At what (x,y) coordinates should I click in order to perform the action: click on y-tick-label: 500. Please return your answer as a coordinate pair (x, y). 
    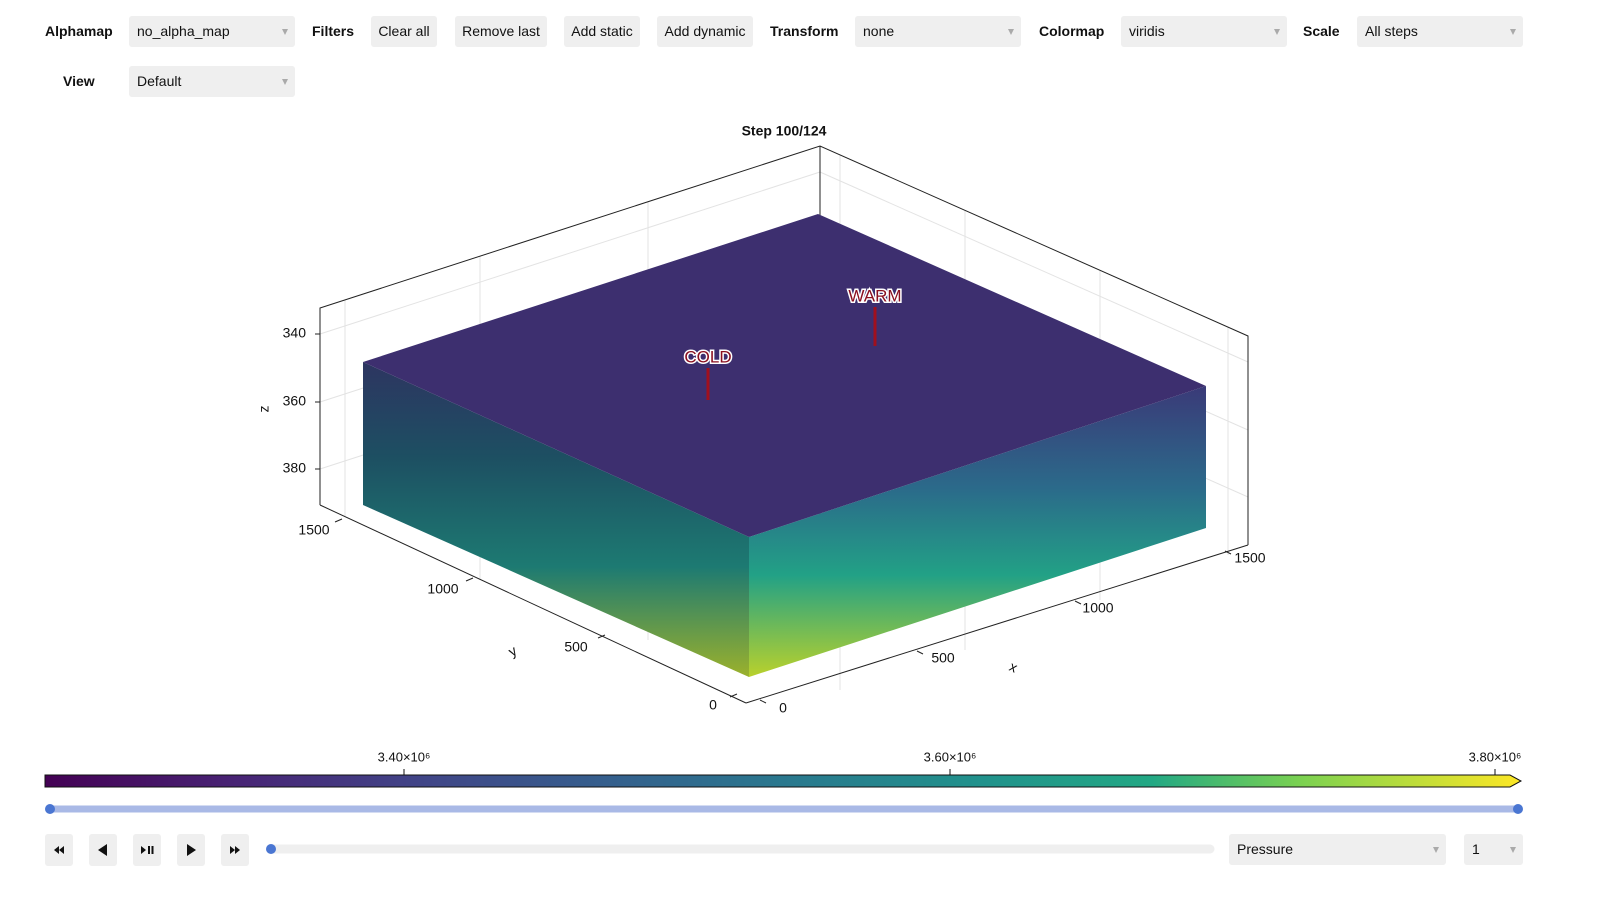
    Looking at the image, I should click on (576, 647).